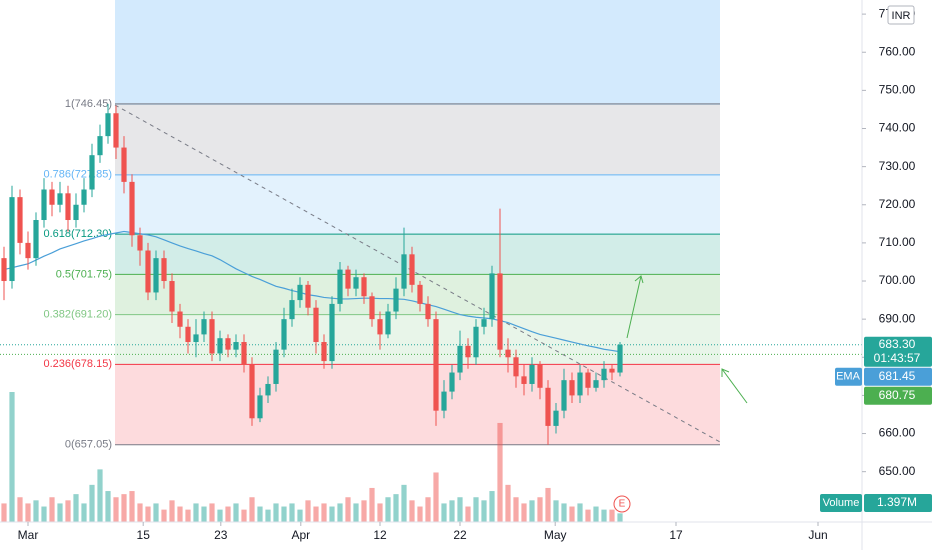 The image size is (932, 550). I want to click on volume-name: Volume, so click(841, 503).